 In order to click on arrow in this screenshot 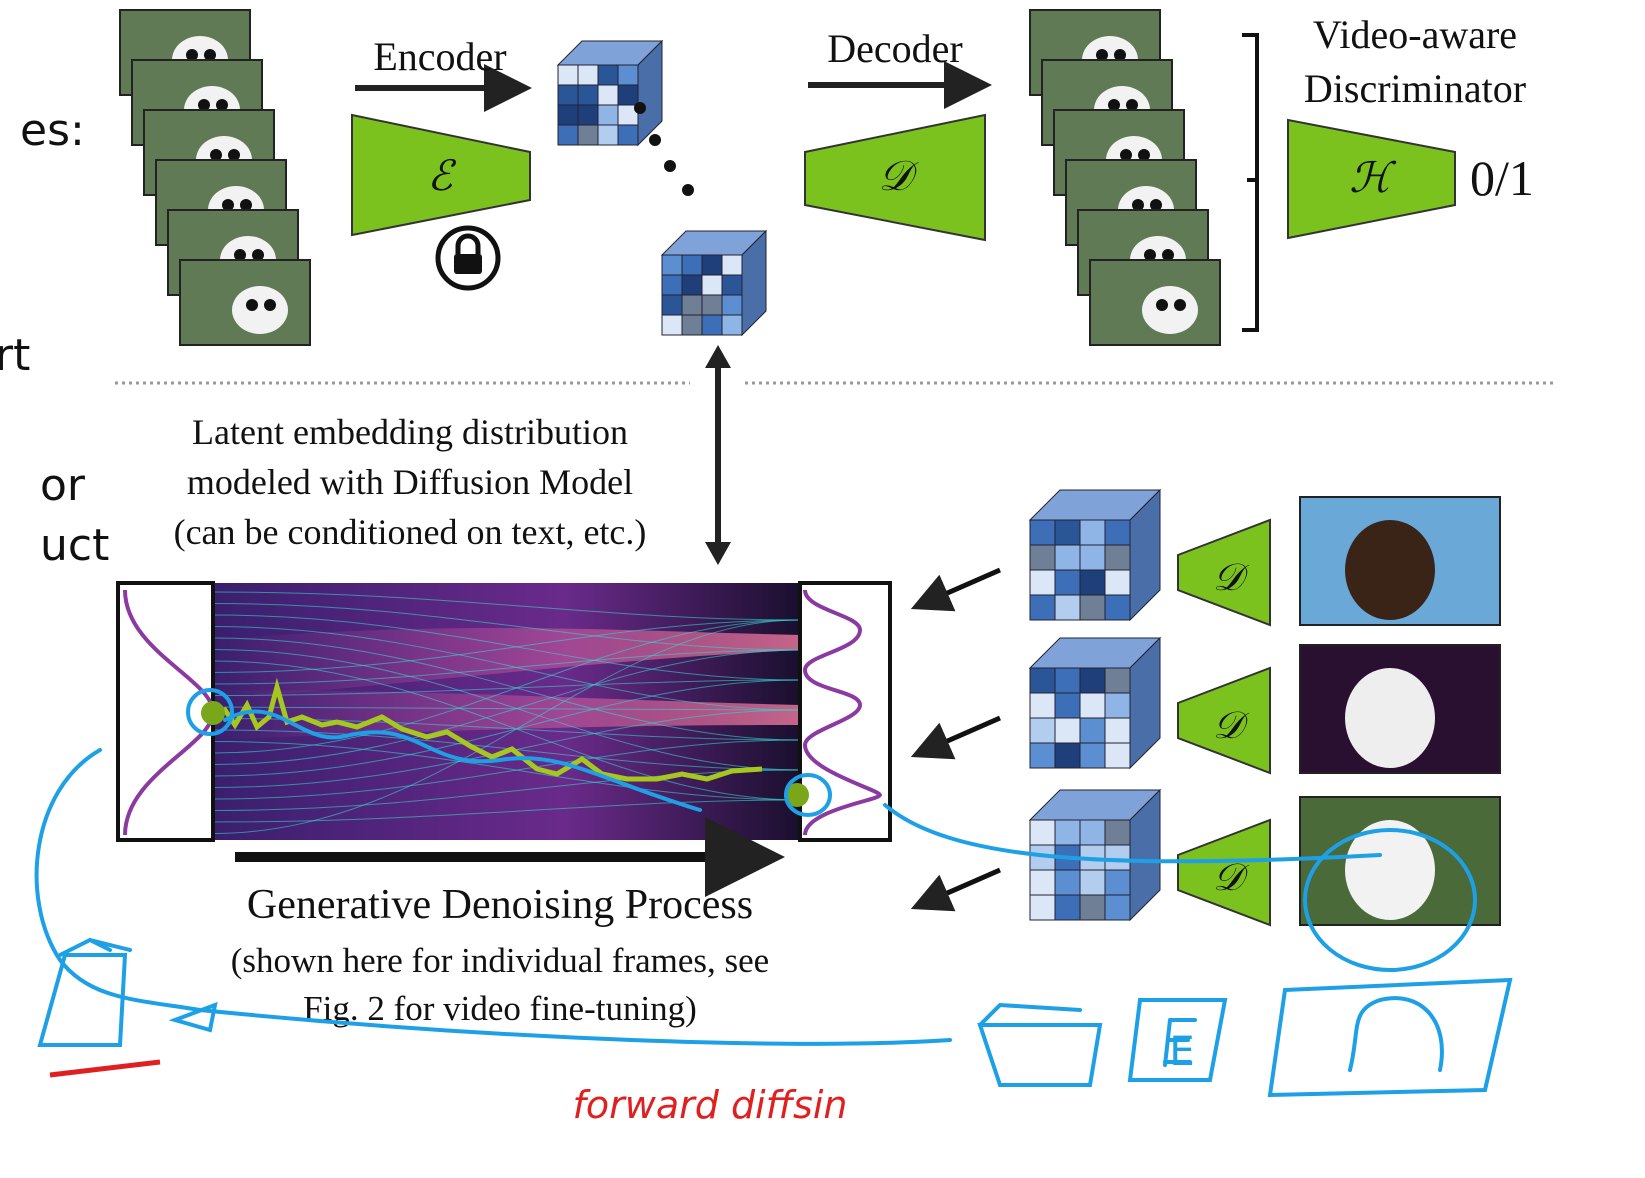, I will do `click(956, 889)`.